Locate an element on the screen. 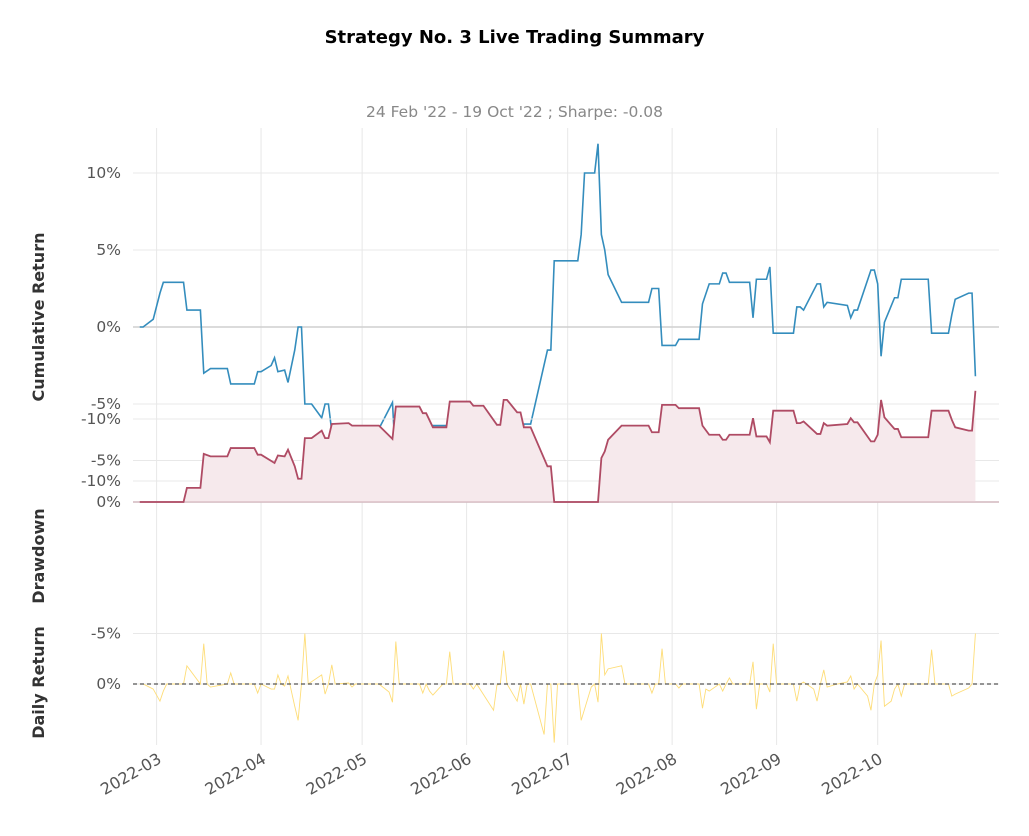  x-tick-label: 2022-05 is located at coordinates (336, 774).